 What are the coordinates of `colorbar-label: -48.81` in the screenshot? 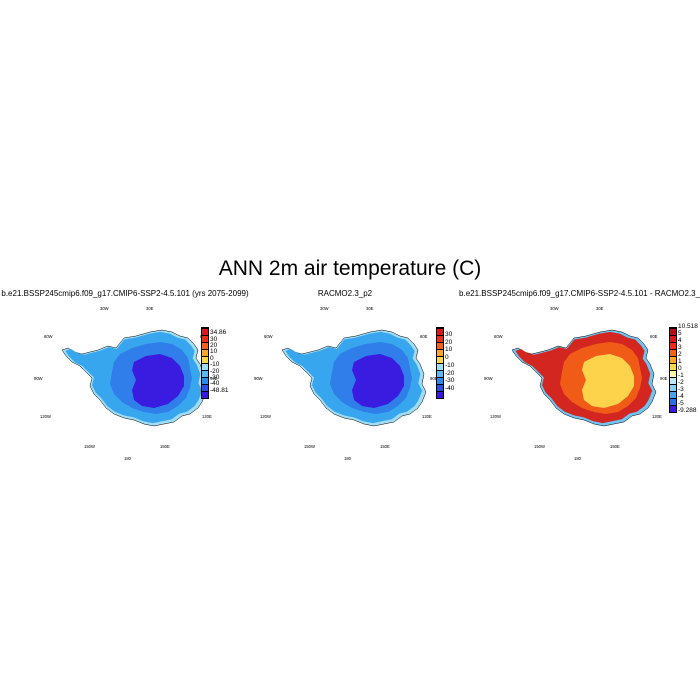 It's located at (219, 390).